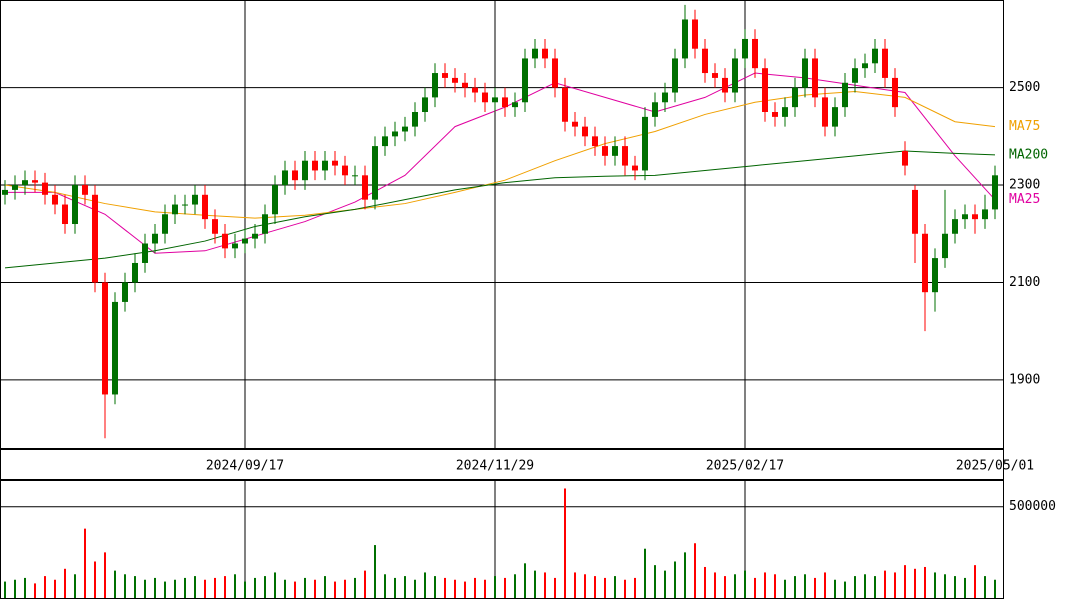 This screenshot has width=1065, height=600. I want to click on ma-label: MA200, so click(1028, 154).